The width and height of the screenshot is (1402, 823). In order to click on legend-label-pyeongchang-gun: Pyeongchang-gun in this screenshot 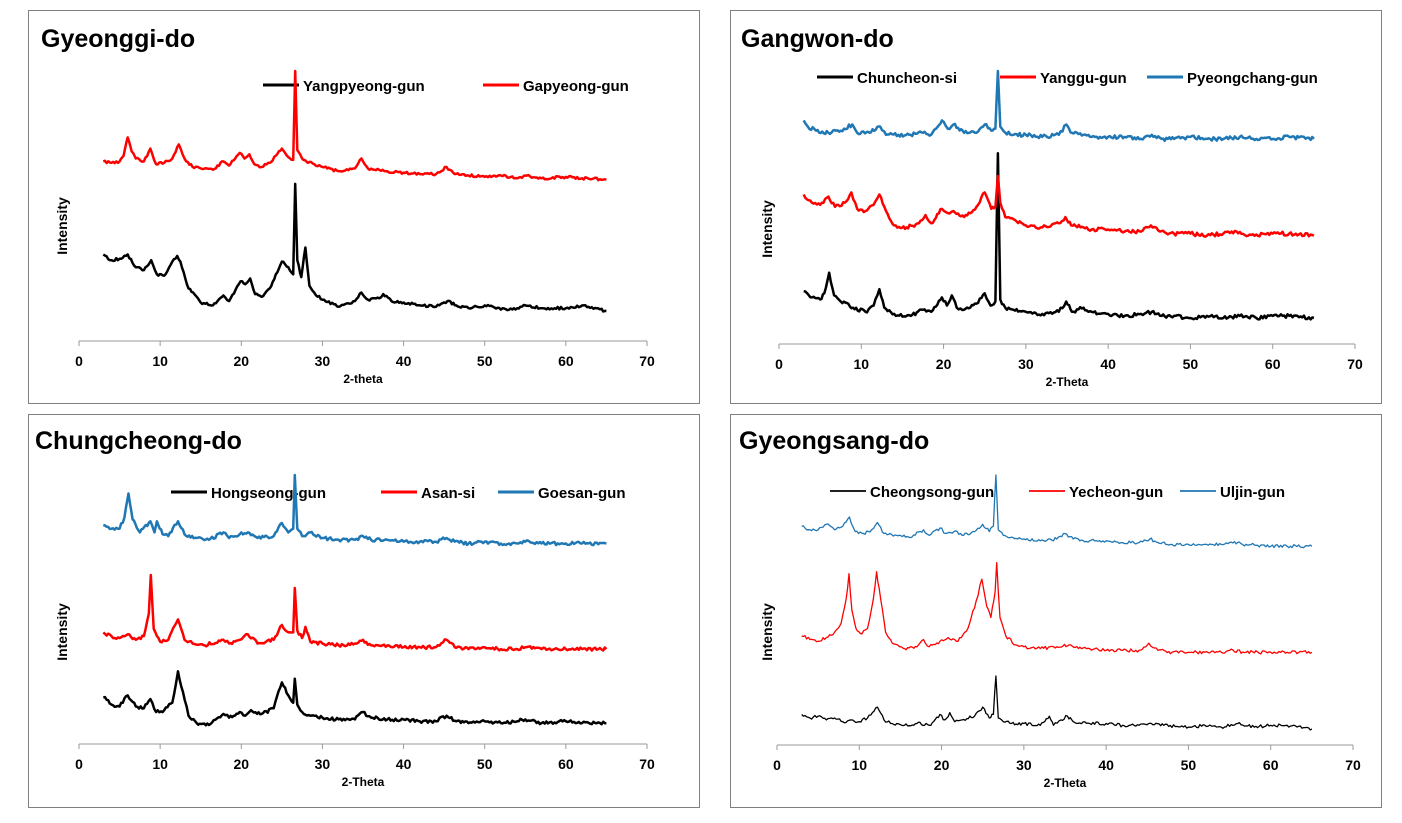, I will do `click(1252, 78)`.